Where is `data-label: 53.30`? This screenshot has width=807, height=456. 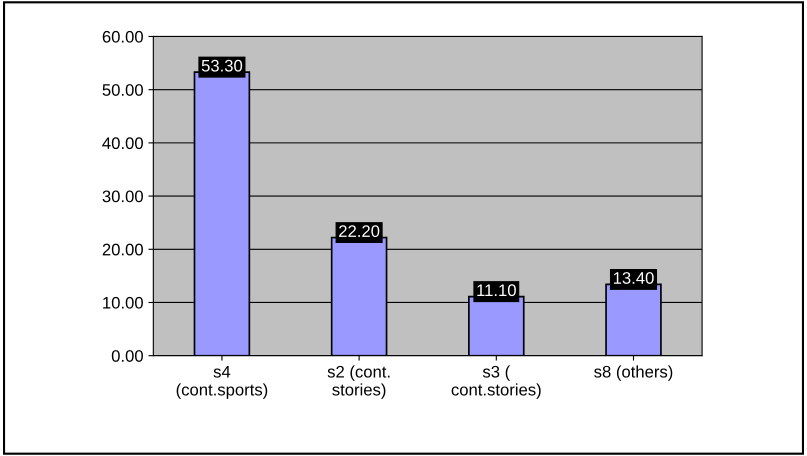 data-label: 53.30 is located at coordinates (222, 66).